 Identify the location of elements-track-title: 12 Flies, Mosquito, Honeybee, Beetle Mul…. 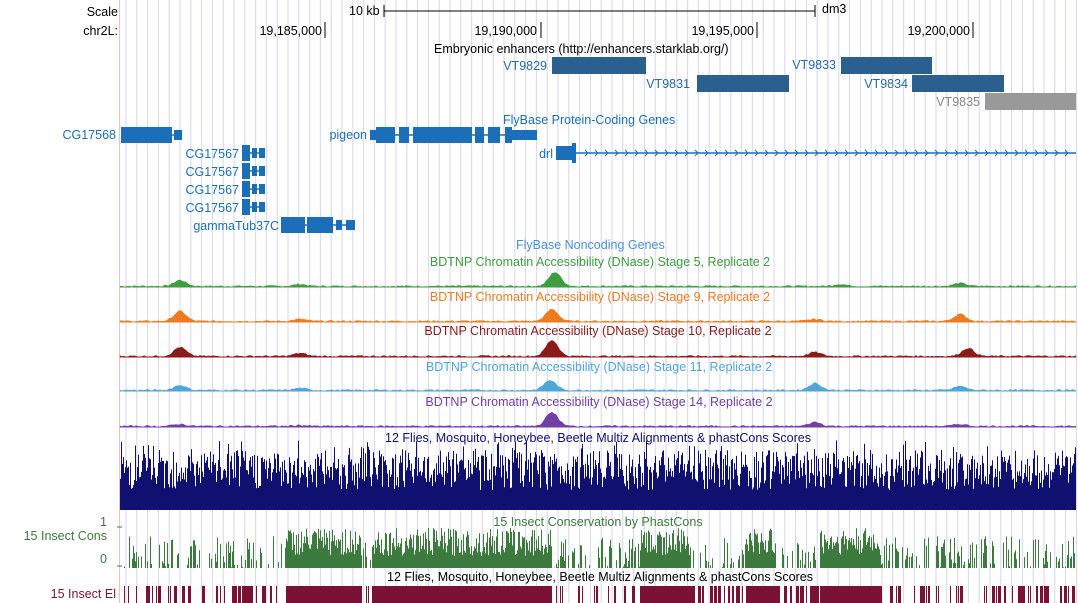
(600, 577).